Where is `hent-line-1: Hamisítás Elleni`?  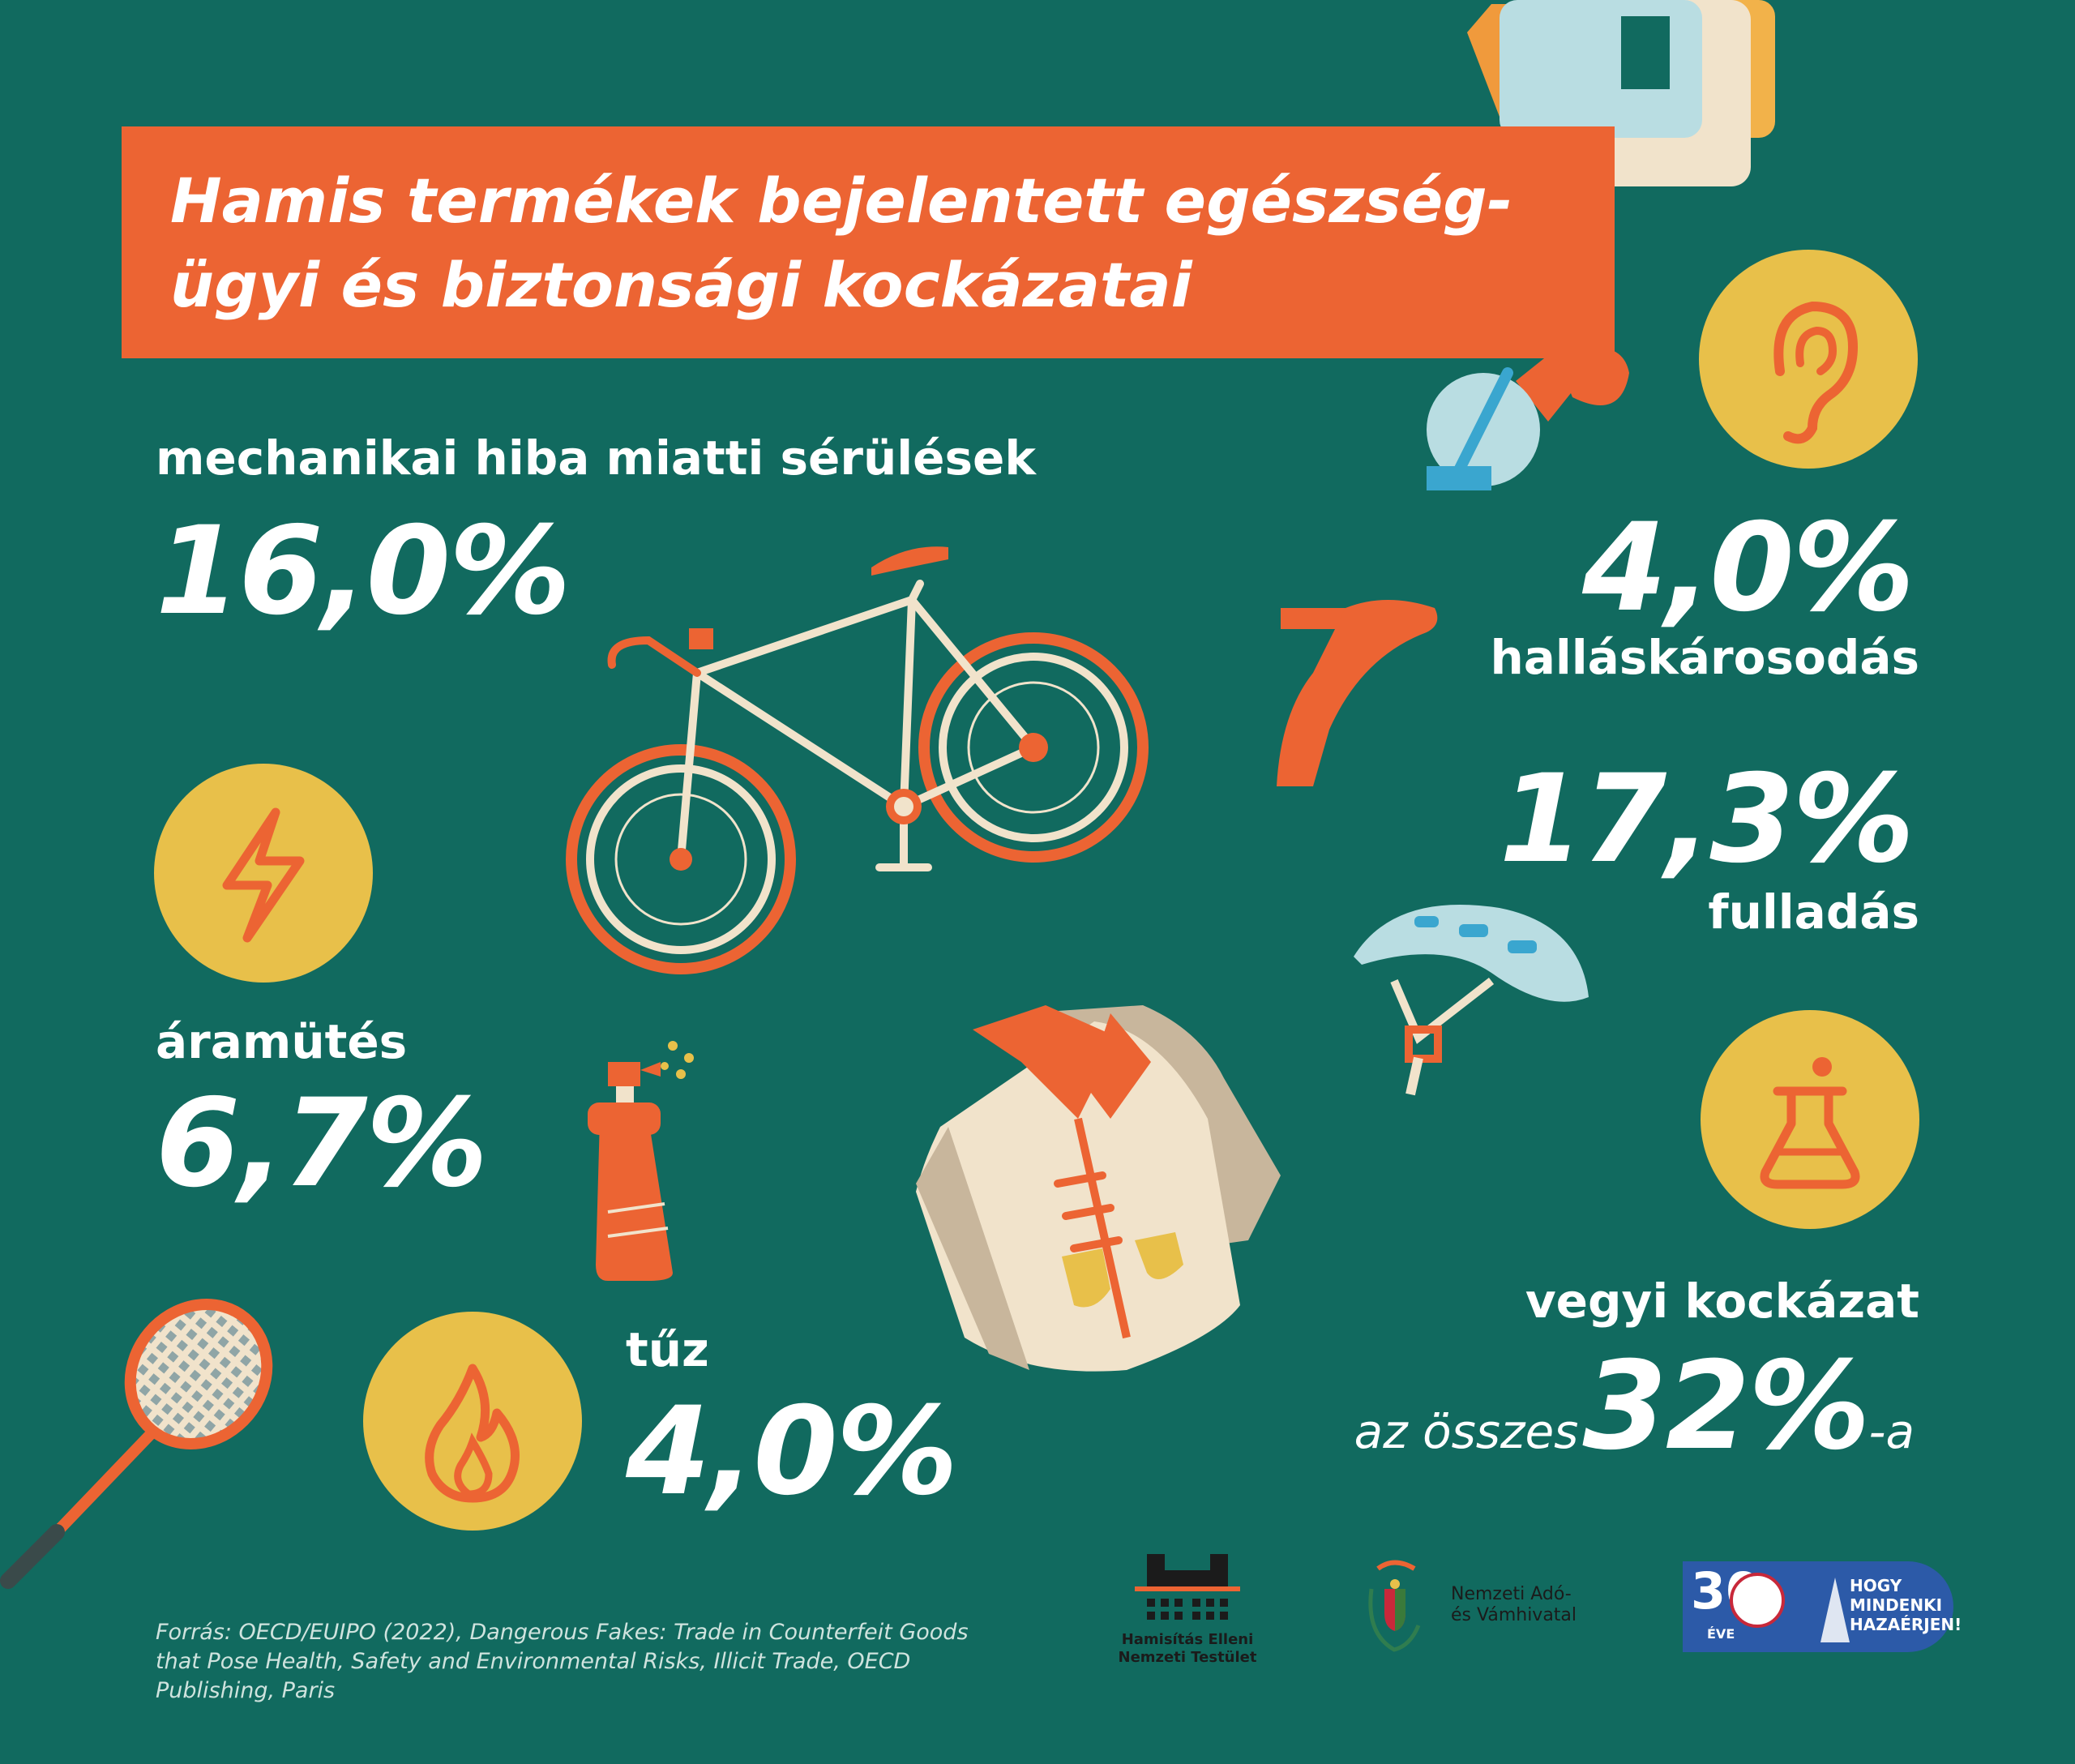
hent-line-1: Hamisítás Elleni is located at coordinates (1187, 1639).